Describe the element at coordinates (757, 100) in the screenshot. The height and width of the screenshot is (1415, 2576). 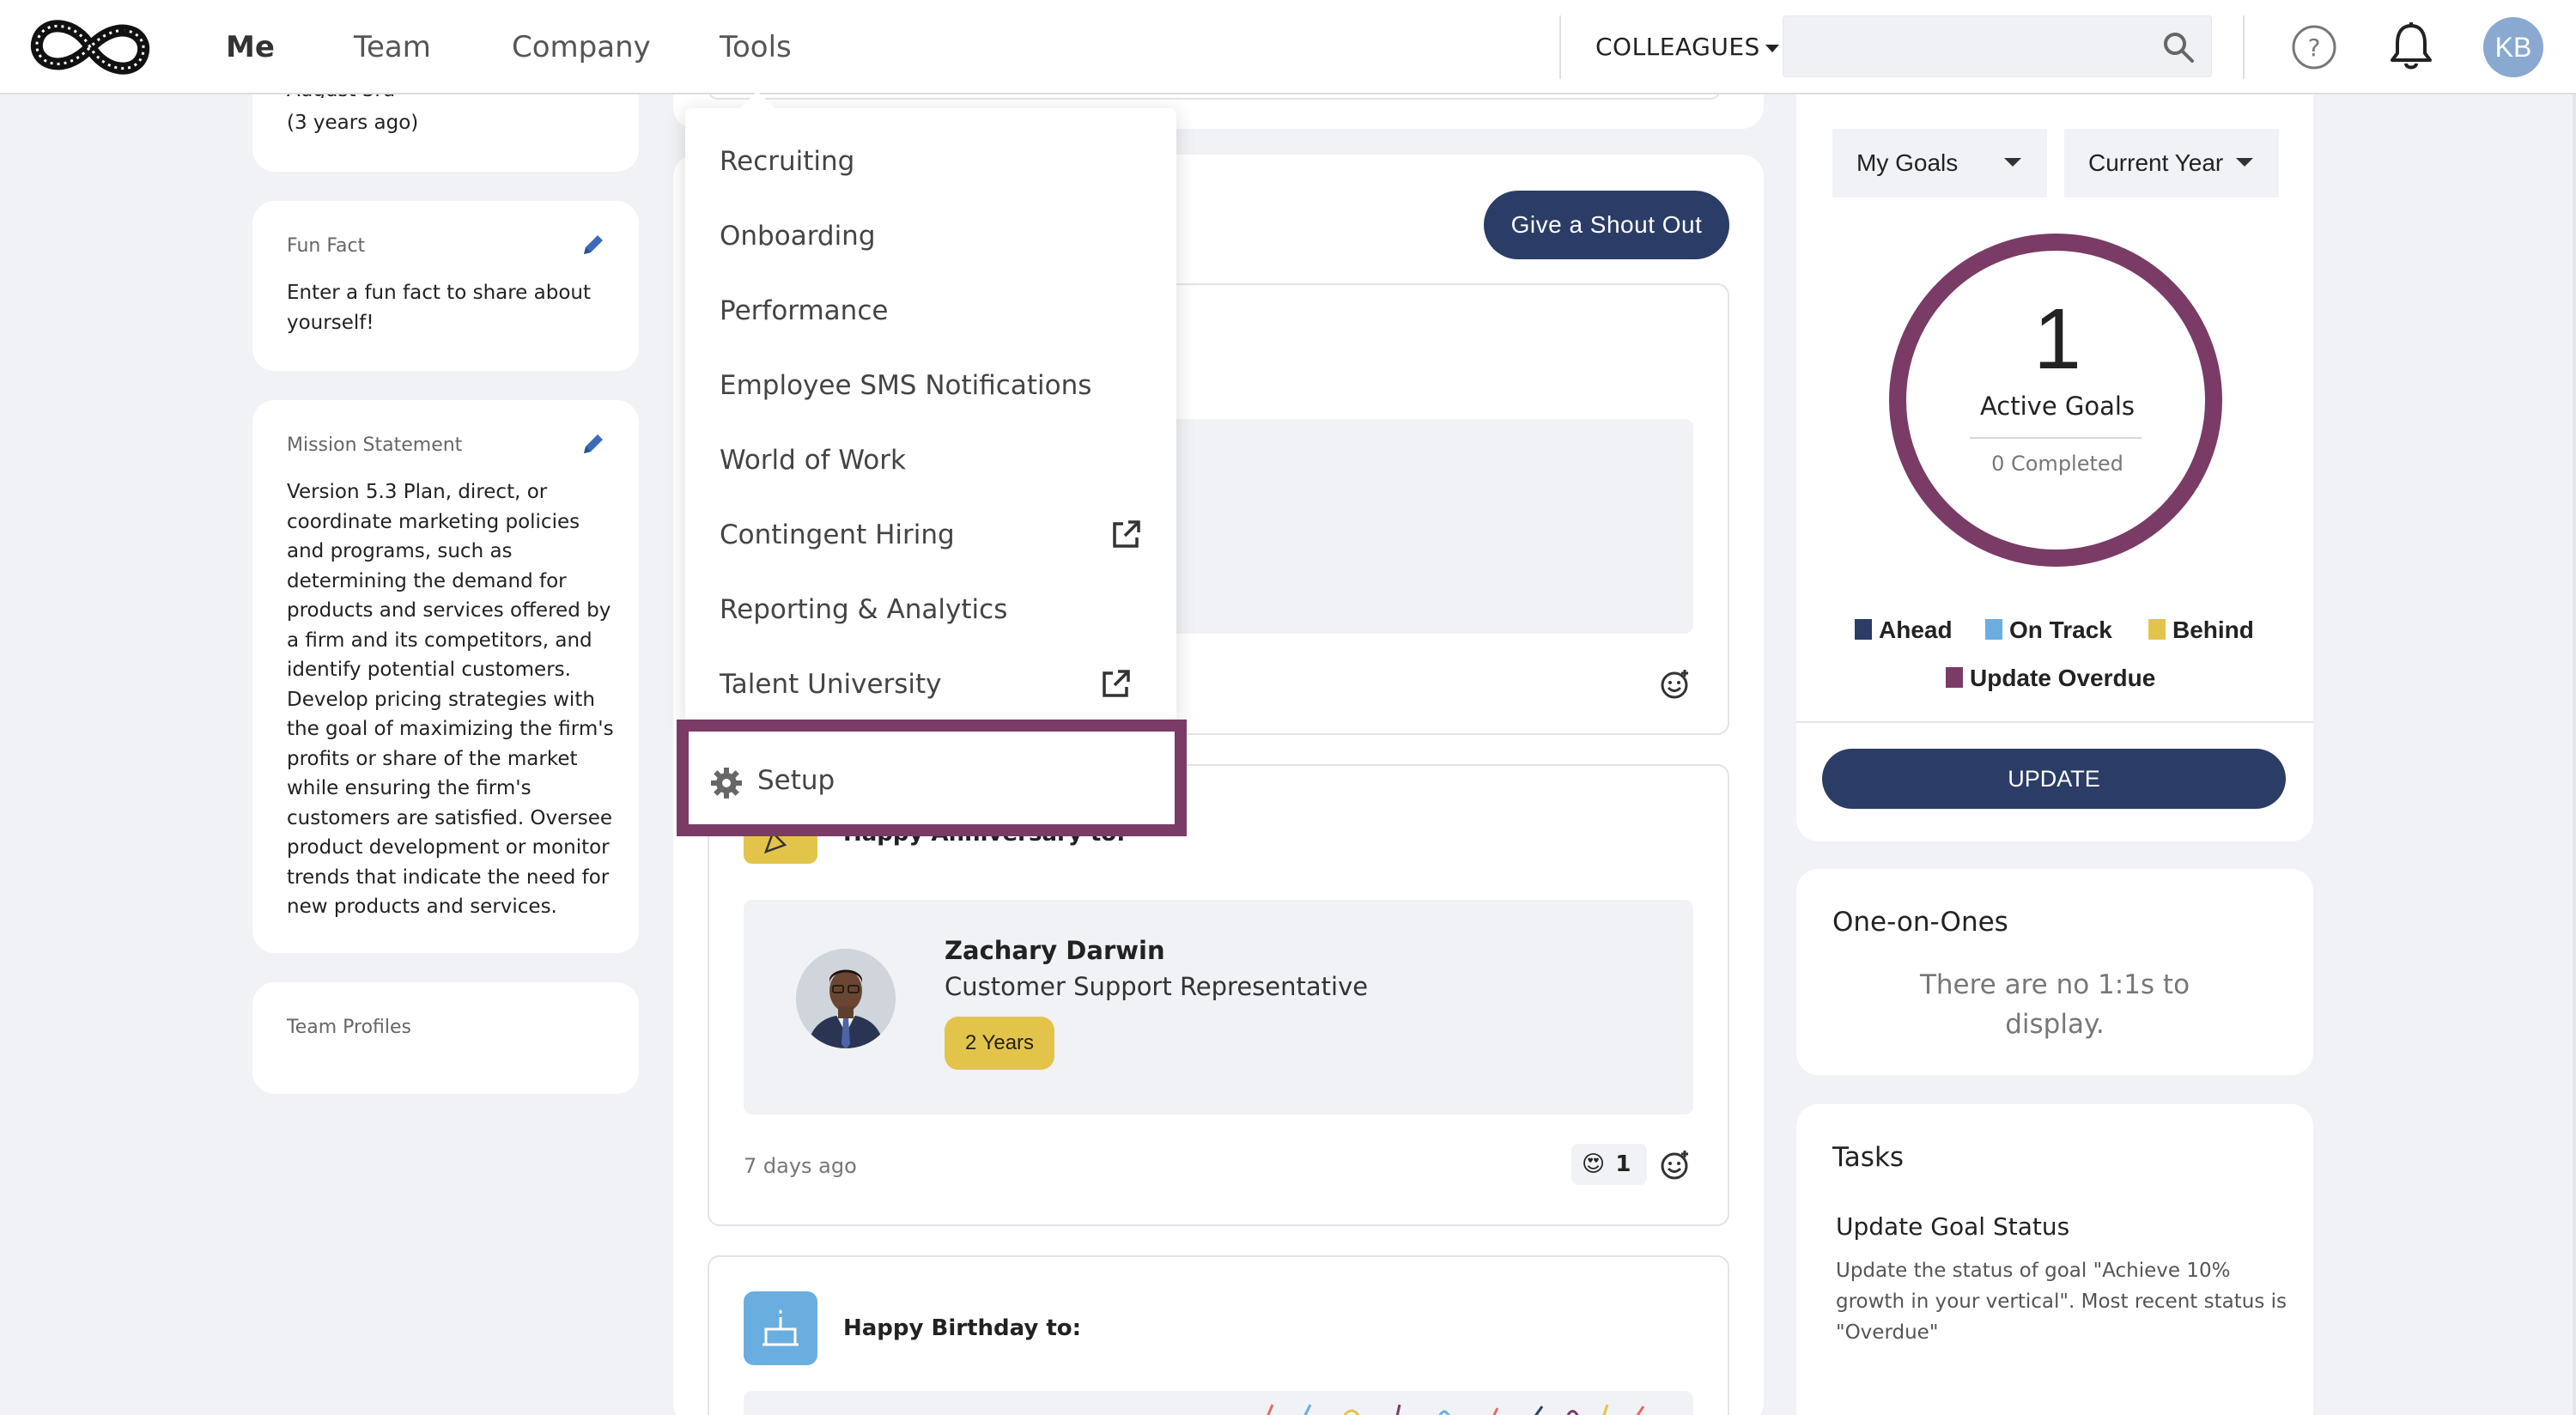
I see `dropdown-arrow` at that location.